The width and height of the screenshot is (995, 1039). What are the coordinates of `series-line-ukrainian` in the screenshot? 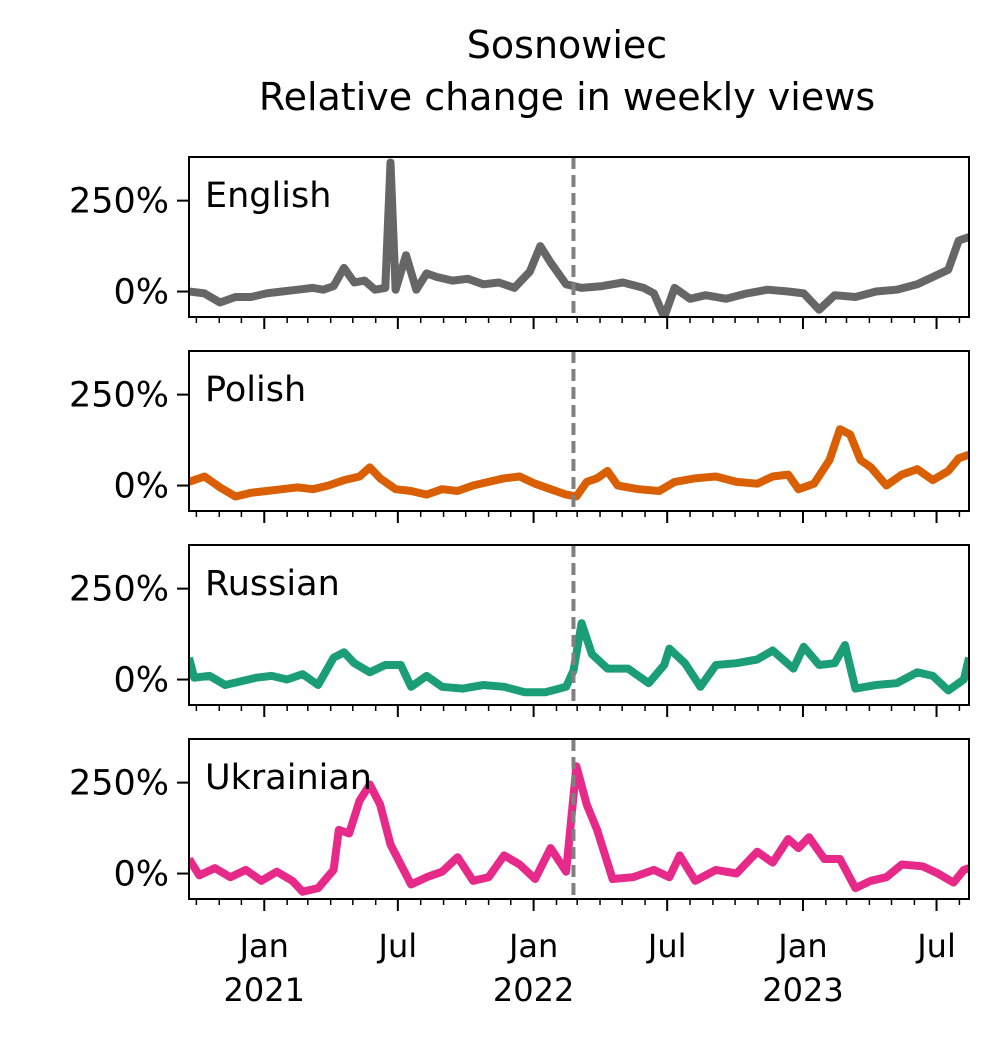 It's located at (579, 829).